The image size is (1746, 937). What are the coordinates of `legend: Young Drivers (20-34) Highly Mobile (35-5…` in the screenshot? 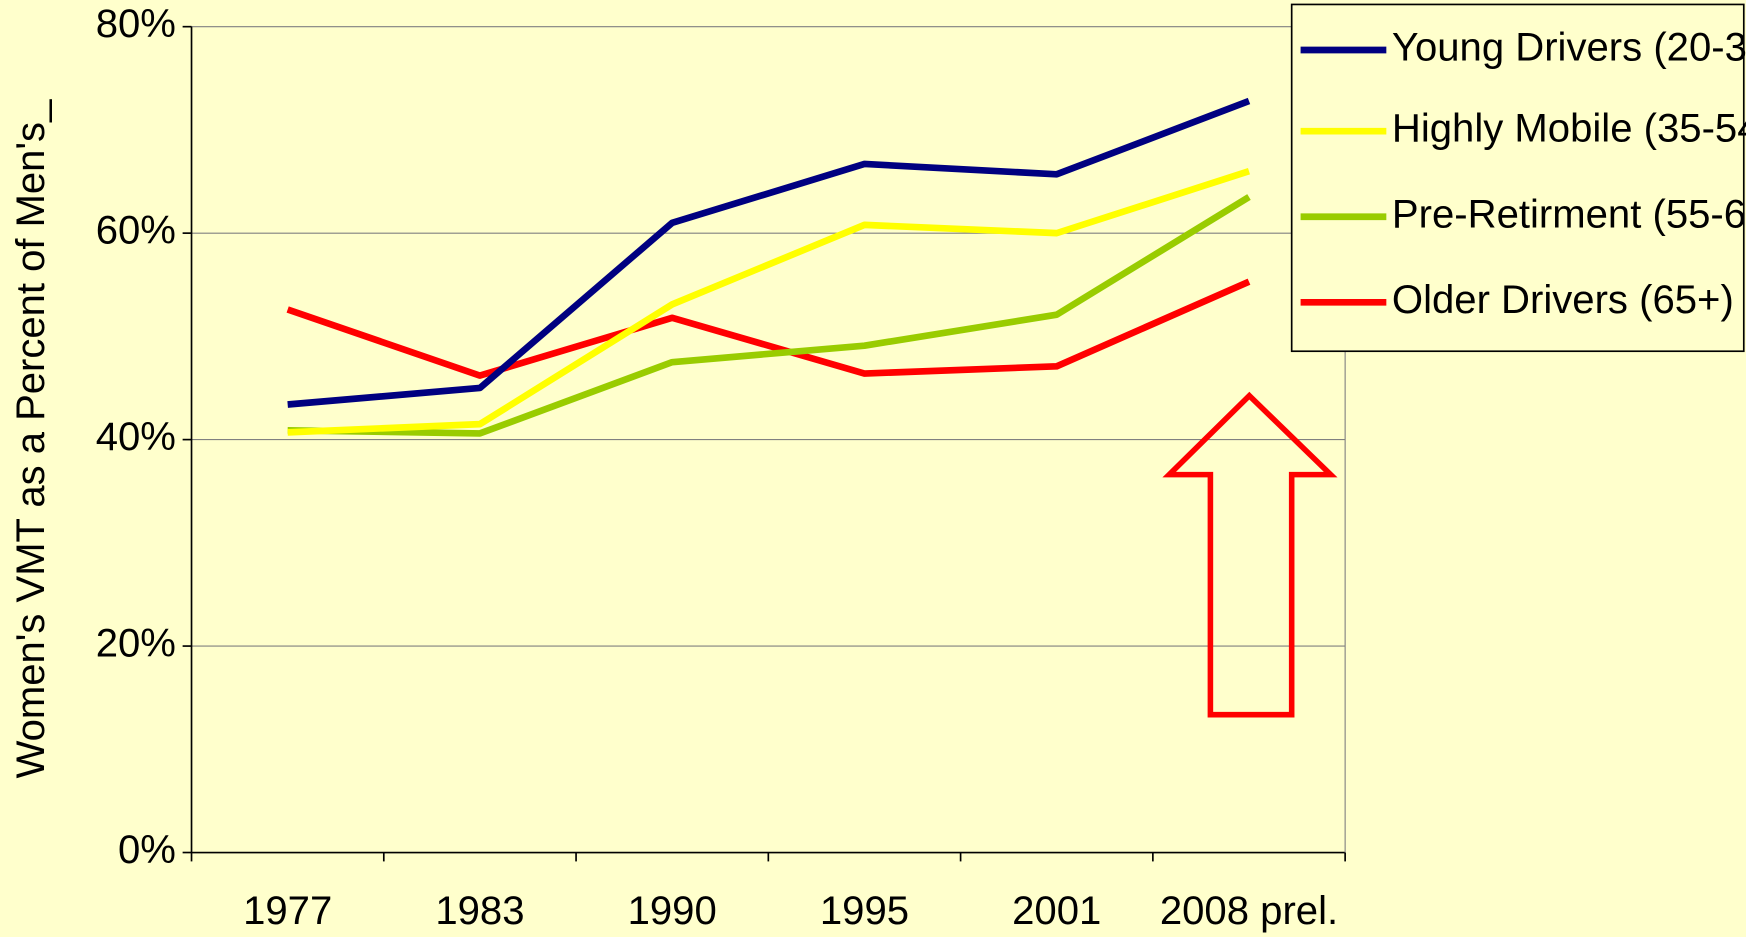 It's located at (1523, 174).